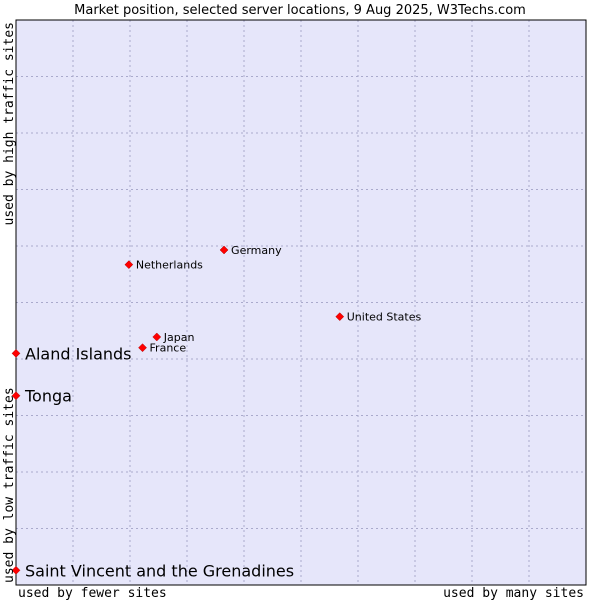  I want to click on x-axis-label-right: used by many sites, so click(513, 593).